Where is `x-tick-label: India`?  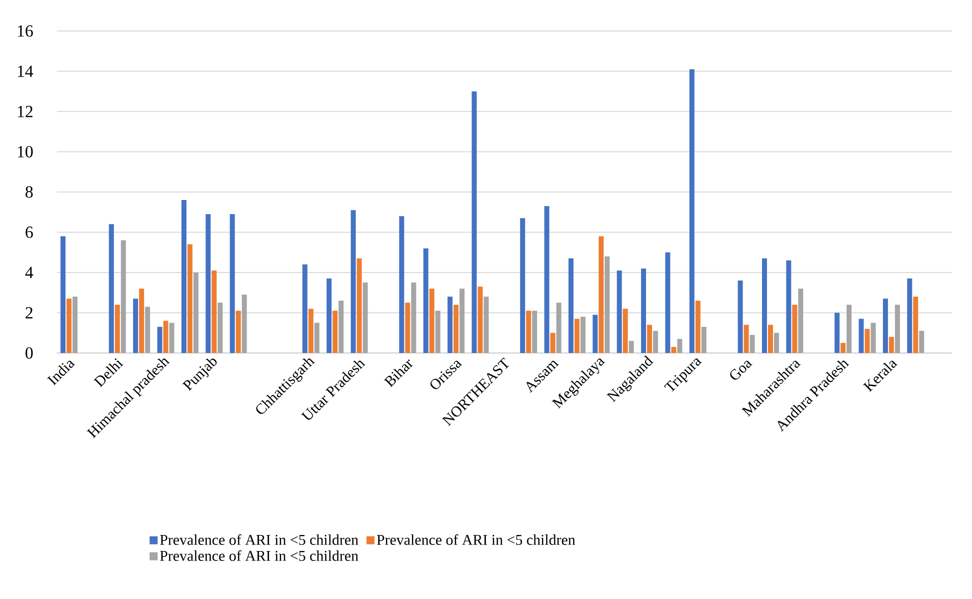 x-tick-label: India is located at coordinates (61, 373).